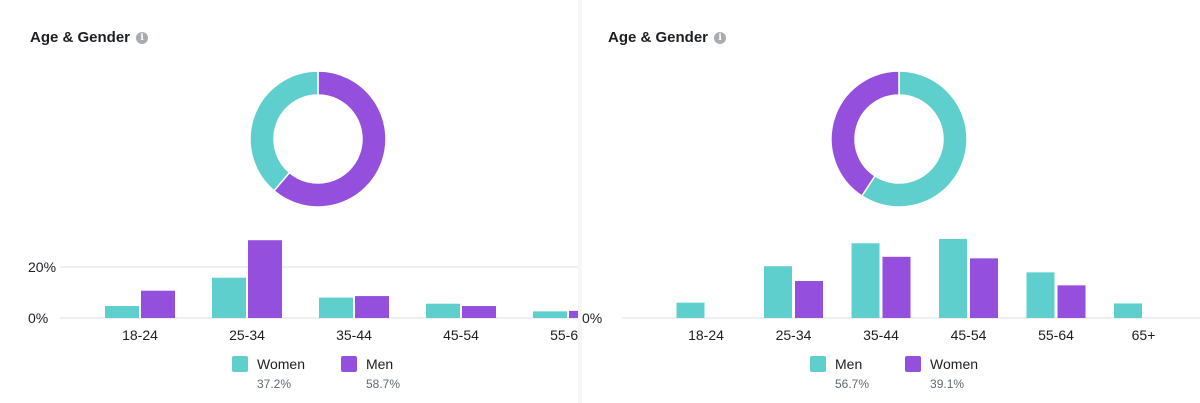 The height and width of the screenshot is (403, 1200). I want to click on legend: Women 37.2% Men 58.7%, so click(316, 373).